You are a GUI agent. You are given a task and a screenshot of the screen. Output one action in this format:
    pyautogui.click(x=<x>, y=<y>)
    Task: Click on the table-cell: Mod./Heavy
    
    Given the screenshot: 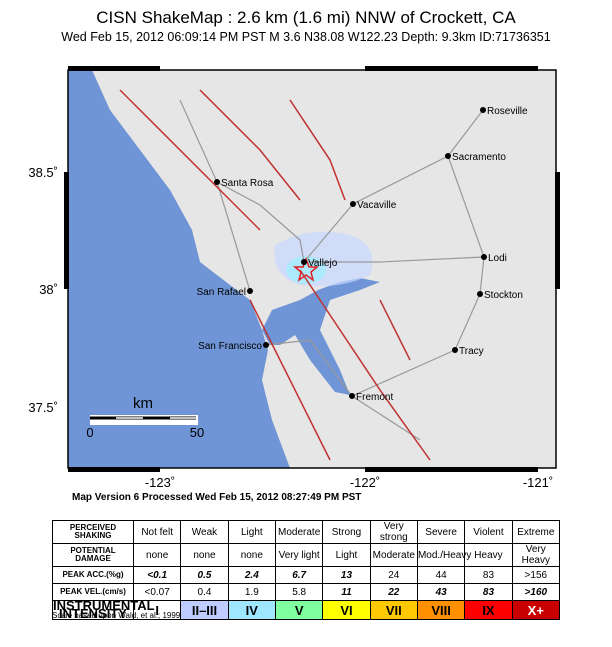 What is the action you would take?
    pyautogui.click(x=443, y=555)
    